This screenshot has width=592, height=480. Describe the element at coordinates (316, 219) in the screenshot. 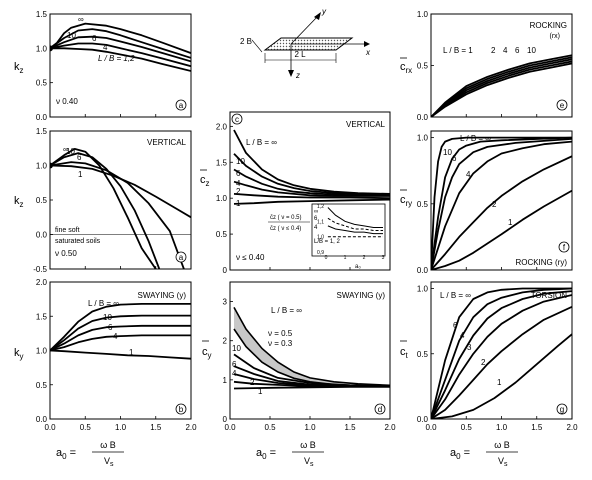

I see `inset-series-label: 6` at that location.